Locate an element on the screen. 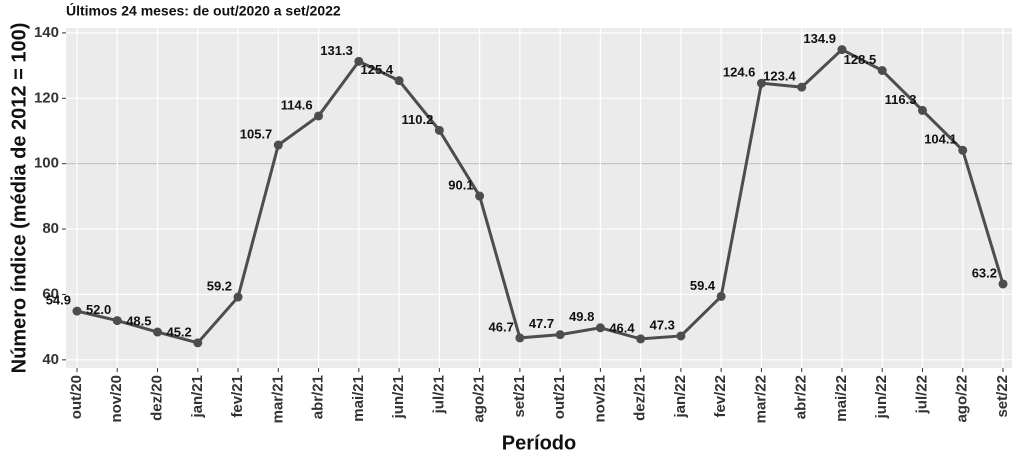 The height and width of the screenshot is (455, 1012). value-label: 52.0 is located at coordinates (98, 309).